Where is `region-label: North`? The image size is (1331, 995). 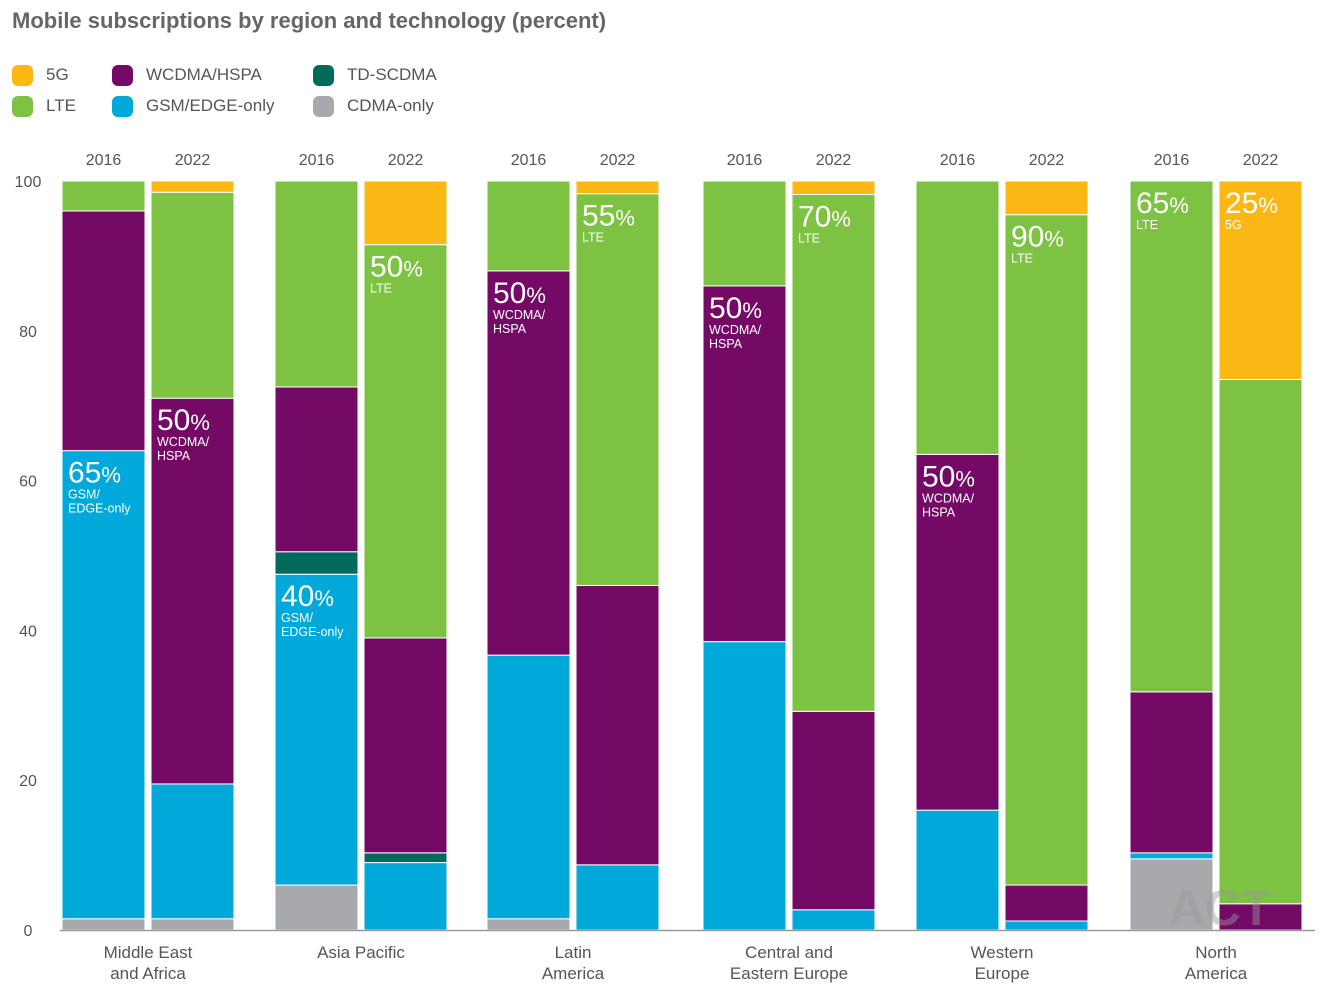 region-label: North is located at coordinates (1216, 952).